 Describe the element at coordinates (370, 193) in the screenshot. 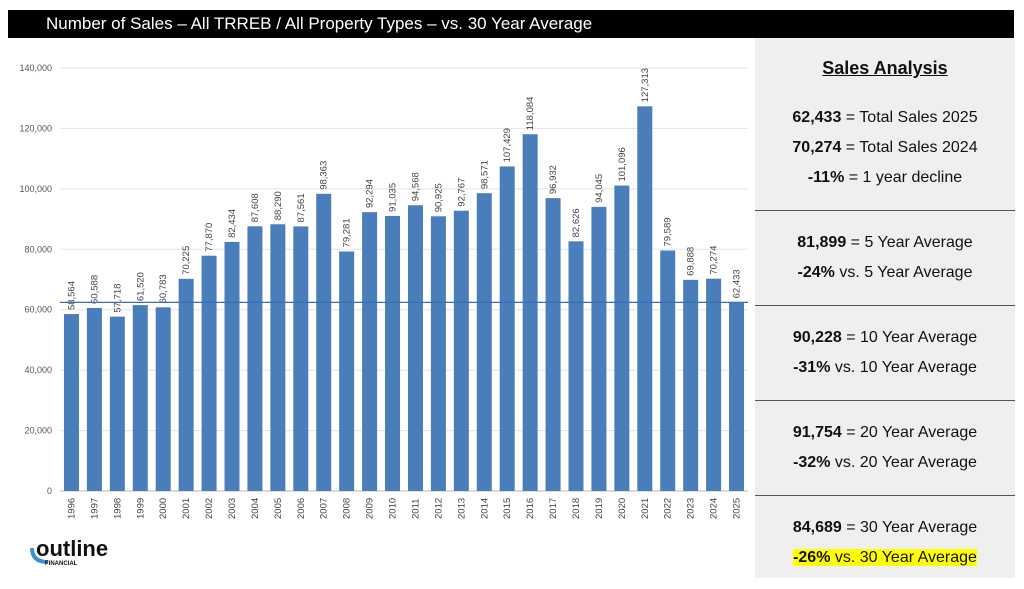

I see `data-label: 92,294` at that location.